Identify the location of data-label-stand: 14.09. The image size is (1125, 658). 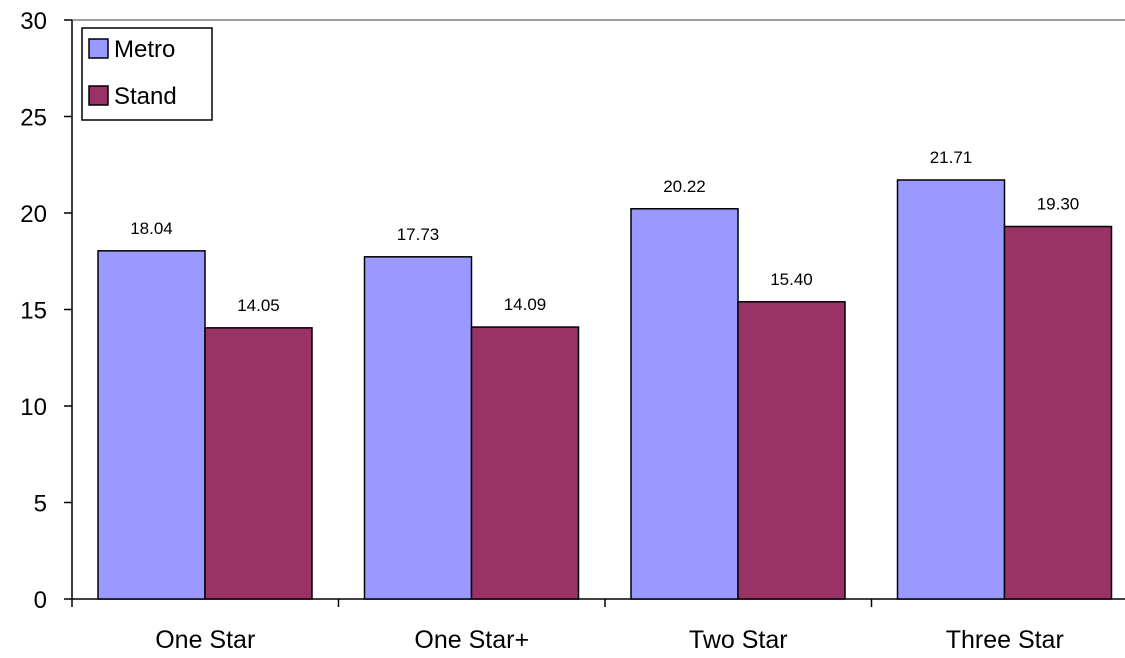
(525, 304).